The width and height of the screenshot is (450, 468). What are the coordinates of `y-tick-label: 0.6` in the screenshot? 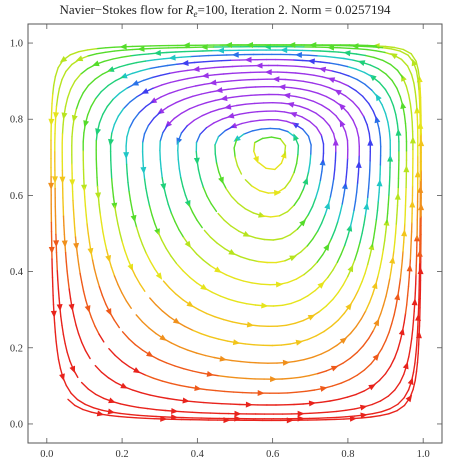 It's located at (16, 196).